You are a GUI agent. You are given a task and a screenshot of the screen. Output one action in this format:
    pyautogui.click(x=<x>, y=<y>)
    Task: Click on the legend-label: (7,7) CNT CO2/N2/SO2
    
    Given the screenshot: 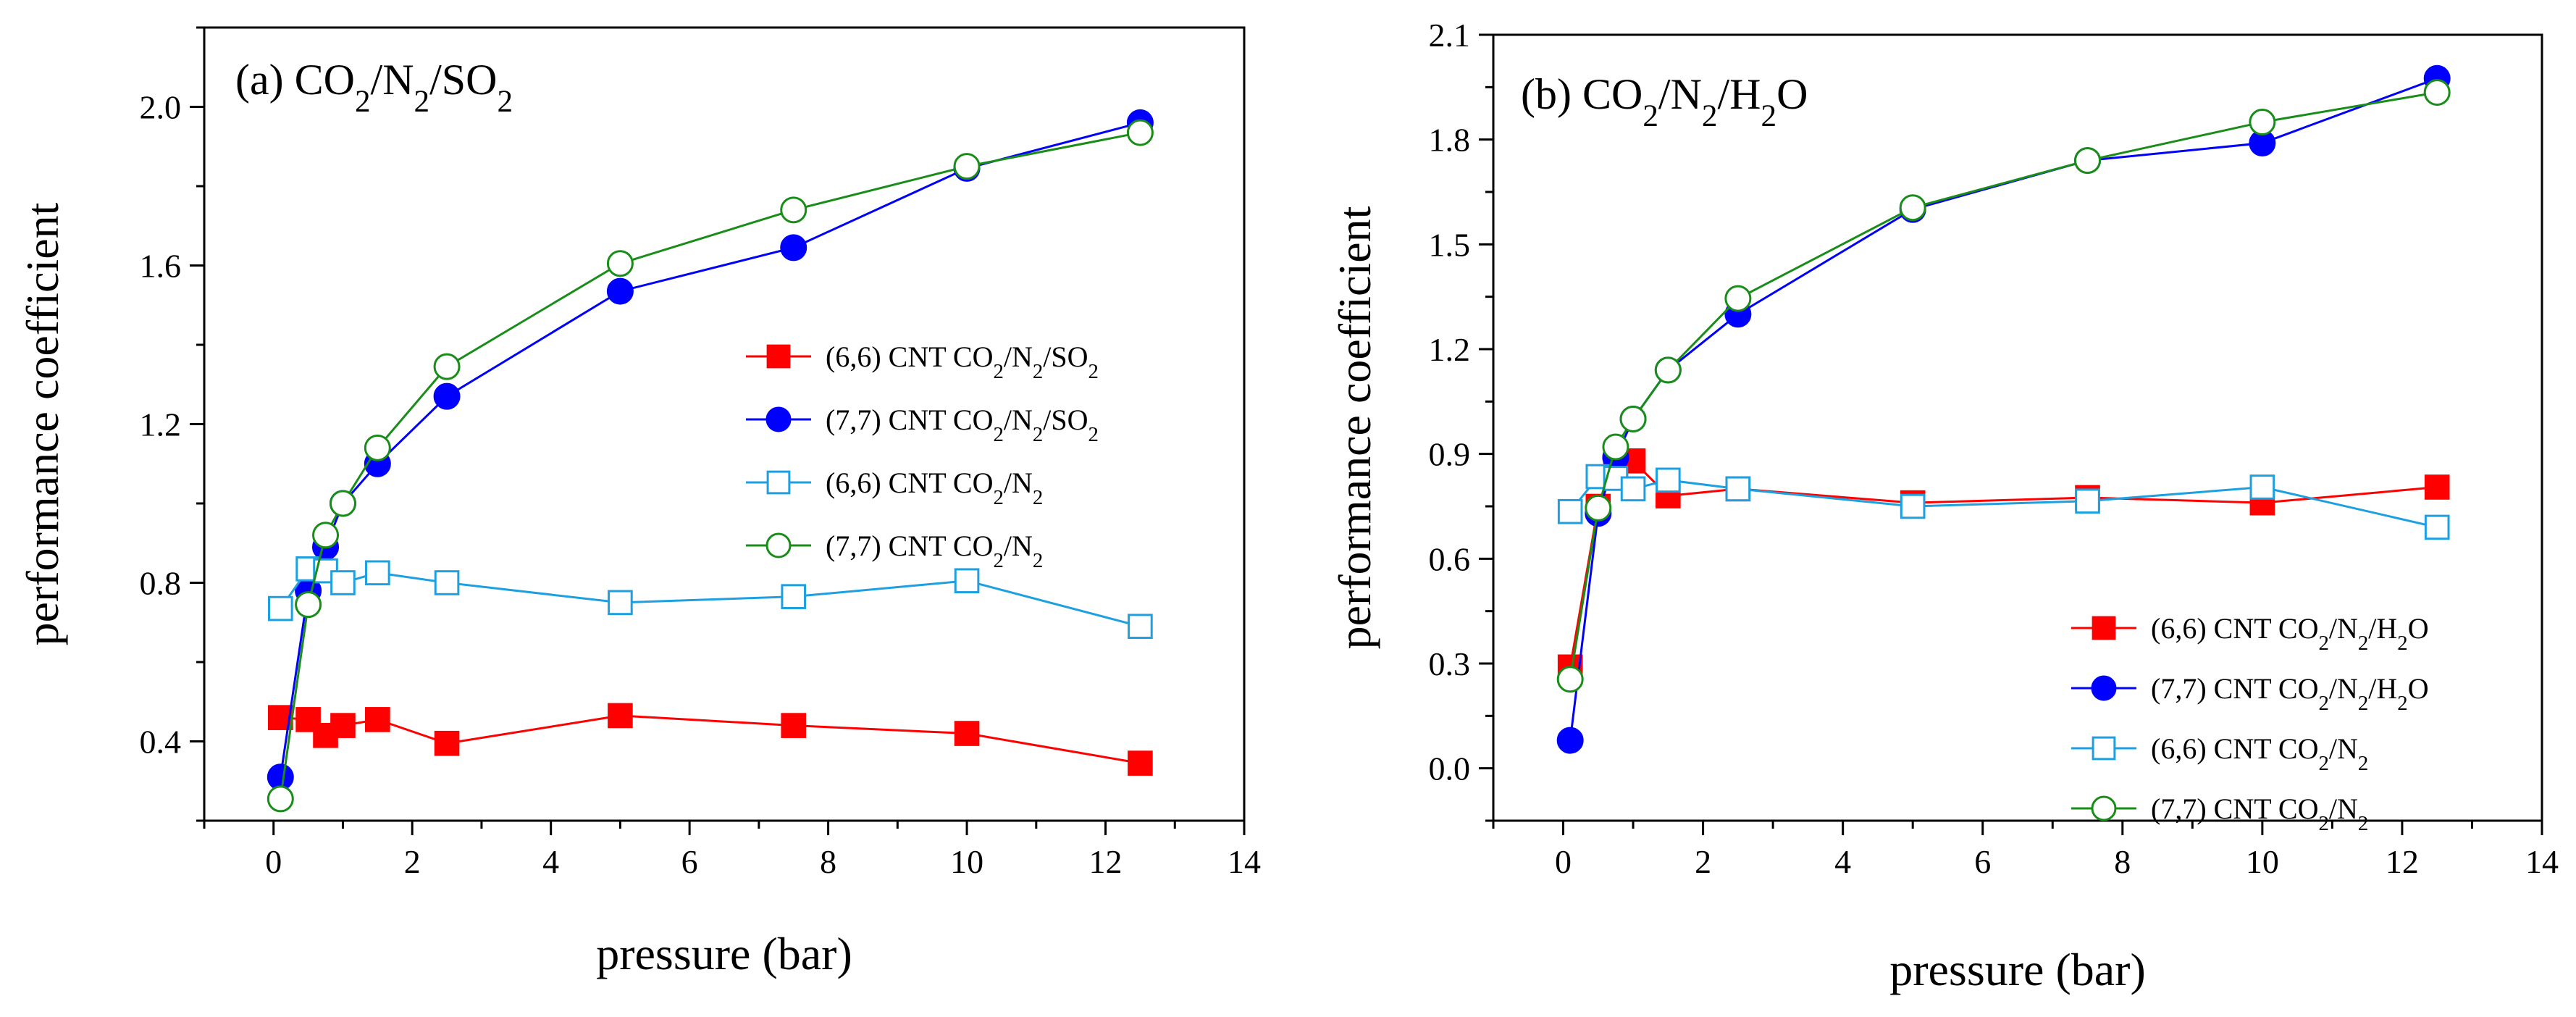 What is the action you would take?
    pyautogui.click(x=962, y=424)
    